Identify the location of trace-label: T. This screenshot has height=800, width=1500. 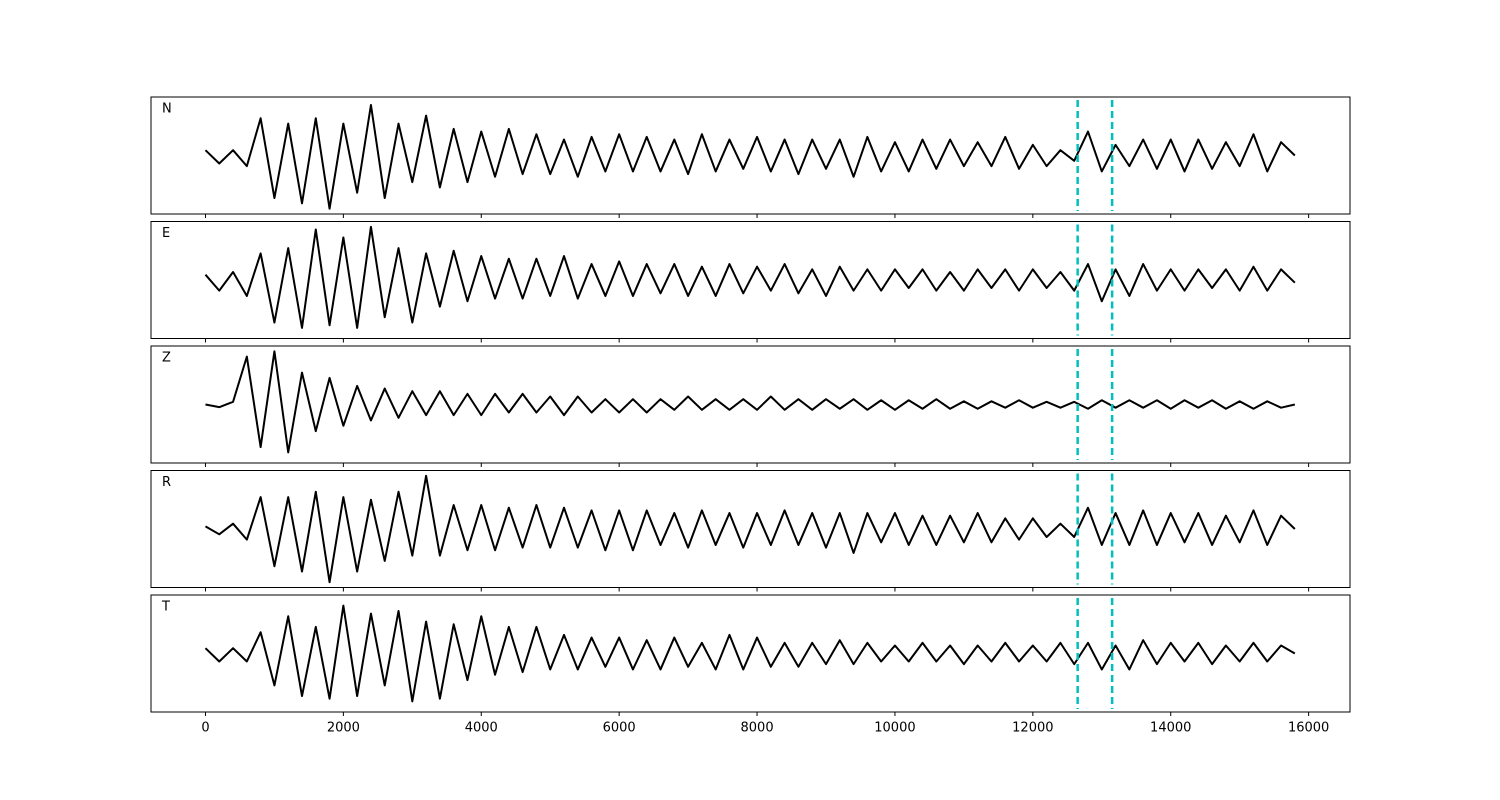
(165, 607).